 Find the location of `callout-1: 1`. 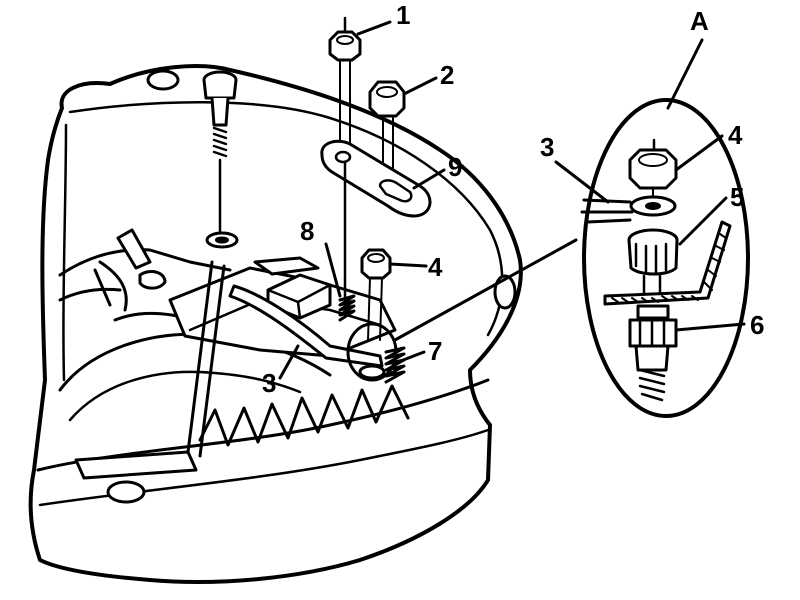

callout-1: 1 is located at coordinates (403, 15).